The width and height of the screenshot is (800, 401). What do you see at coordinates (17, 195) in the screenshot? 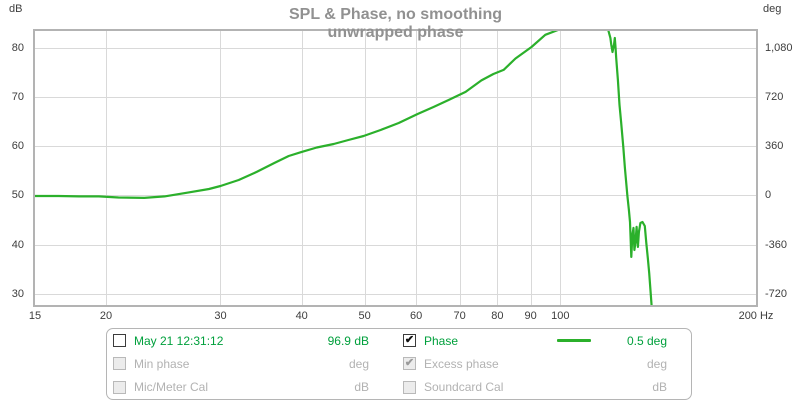
I see `left-tick-50: 50` at bounding box center [17, 195].